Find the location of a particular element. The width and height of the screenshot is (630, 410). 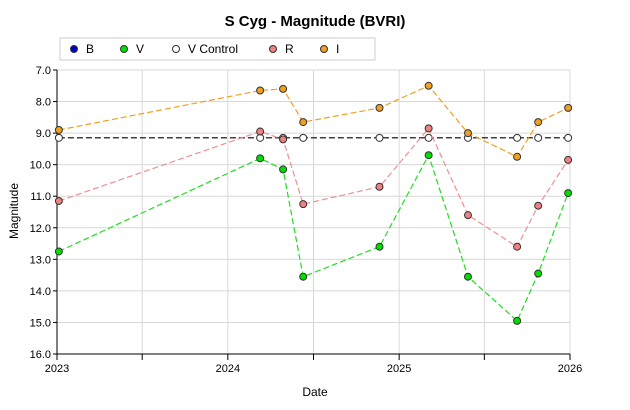

y-tick-label: 16.0 is located at coordinates (40, 355).